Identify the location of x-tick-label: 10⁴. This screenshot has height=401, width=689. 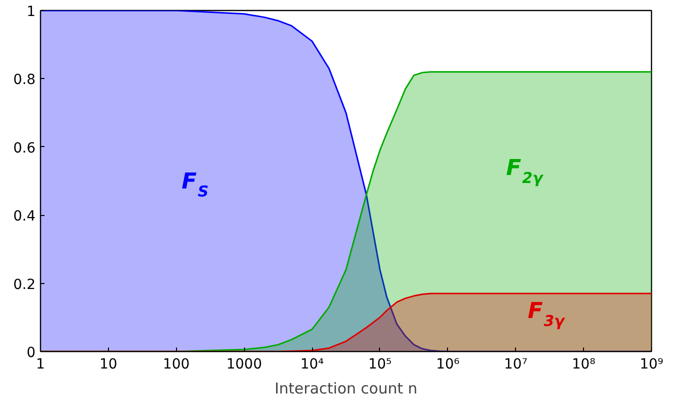
(312, 364).